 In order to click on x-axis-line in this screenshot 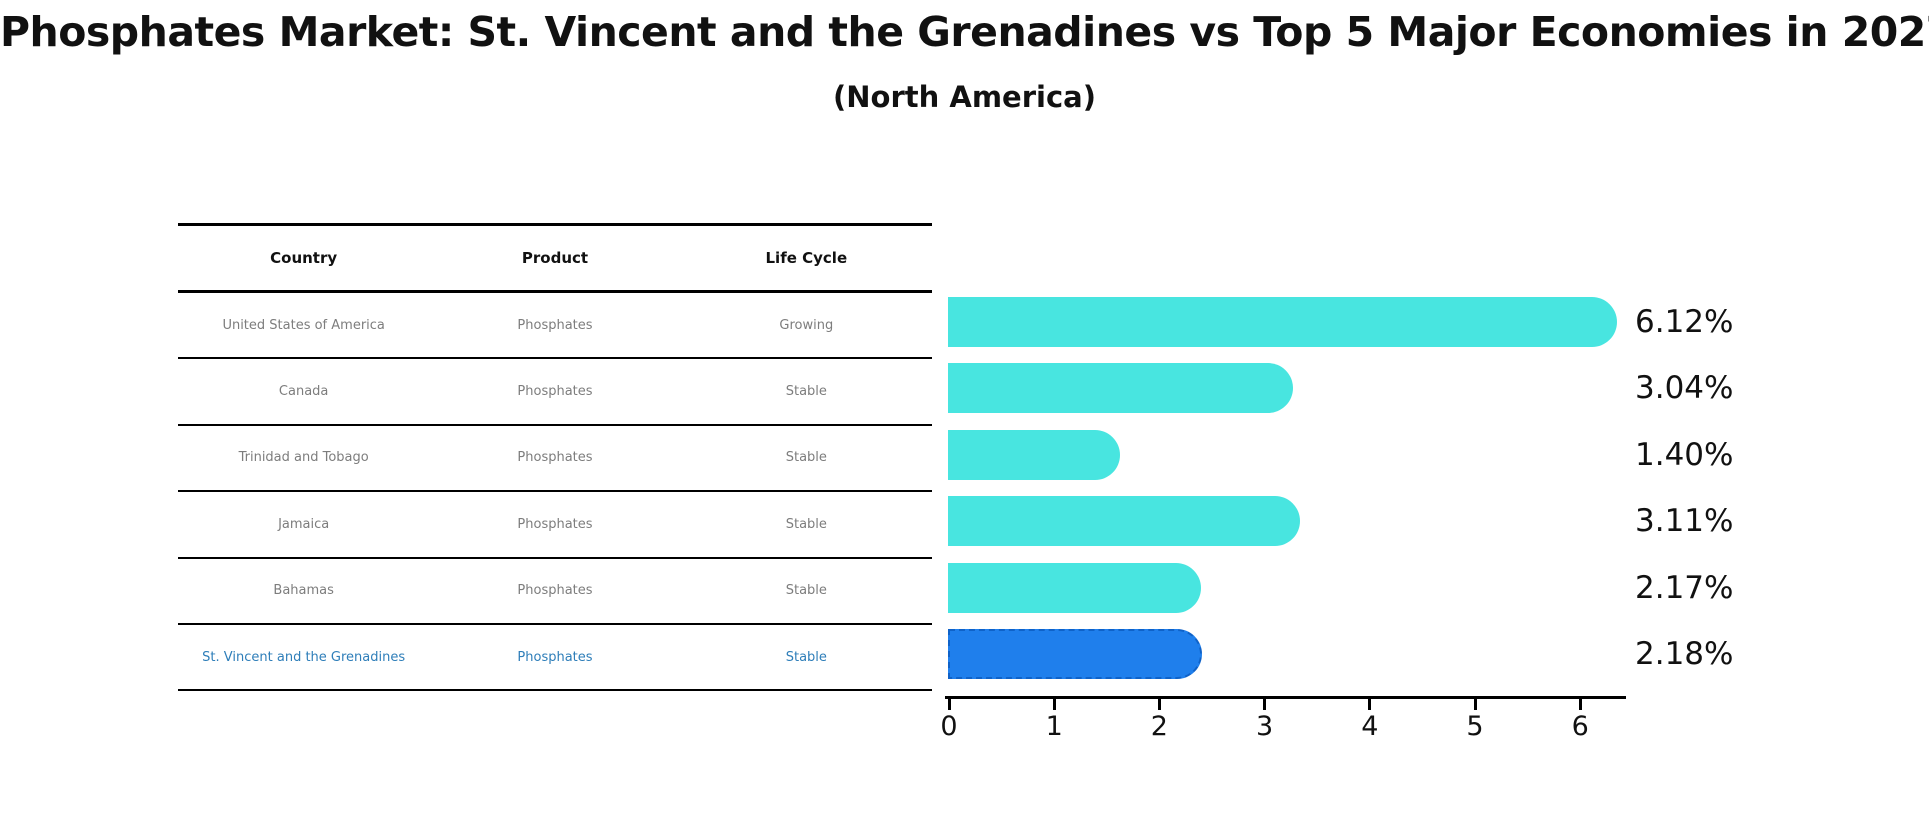, I will do `click(1285, 697)`.